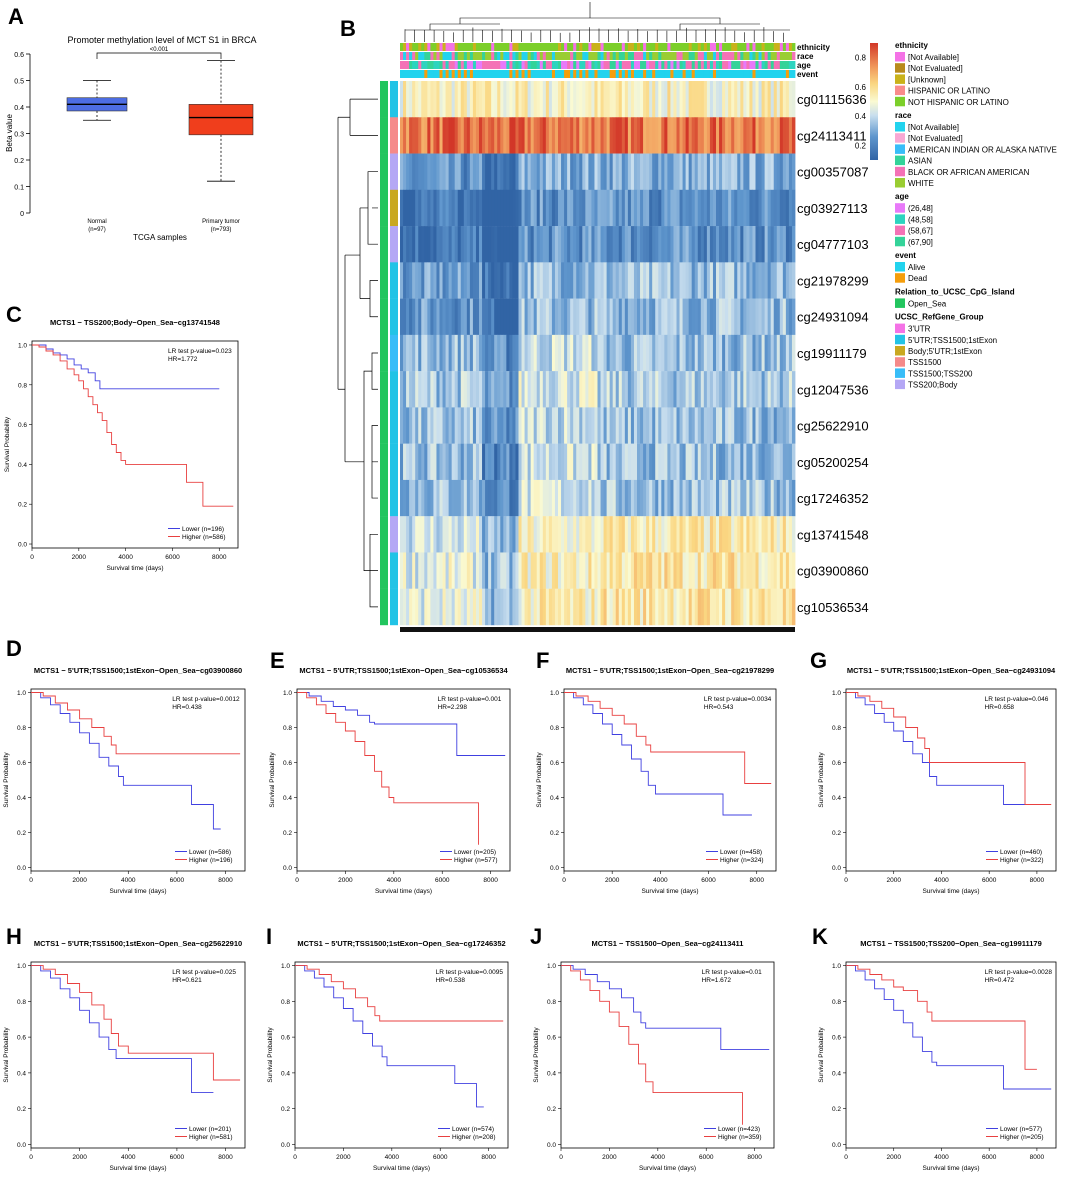 This screenshot has height=1180, width=1065. I want to click on row-label: cg17246352, so click(833, 498).